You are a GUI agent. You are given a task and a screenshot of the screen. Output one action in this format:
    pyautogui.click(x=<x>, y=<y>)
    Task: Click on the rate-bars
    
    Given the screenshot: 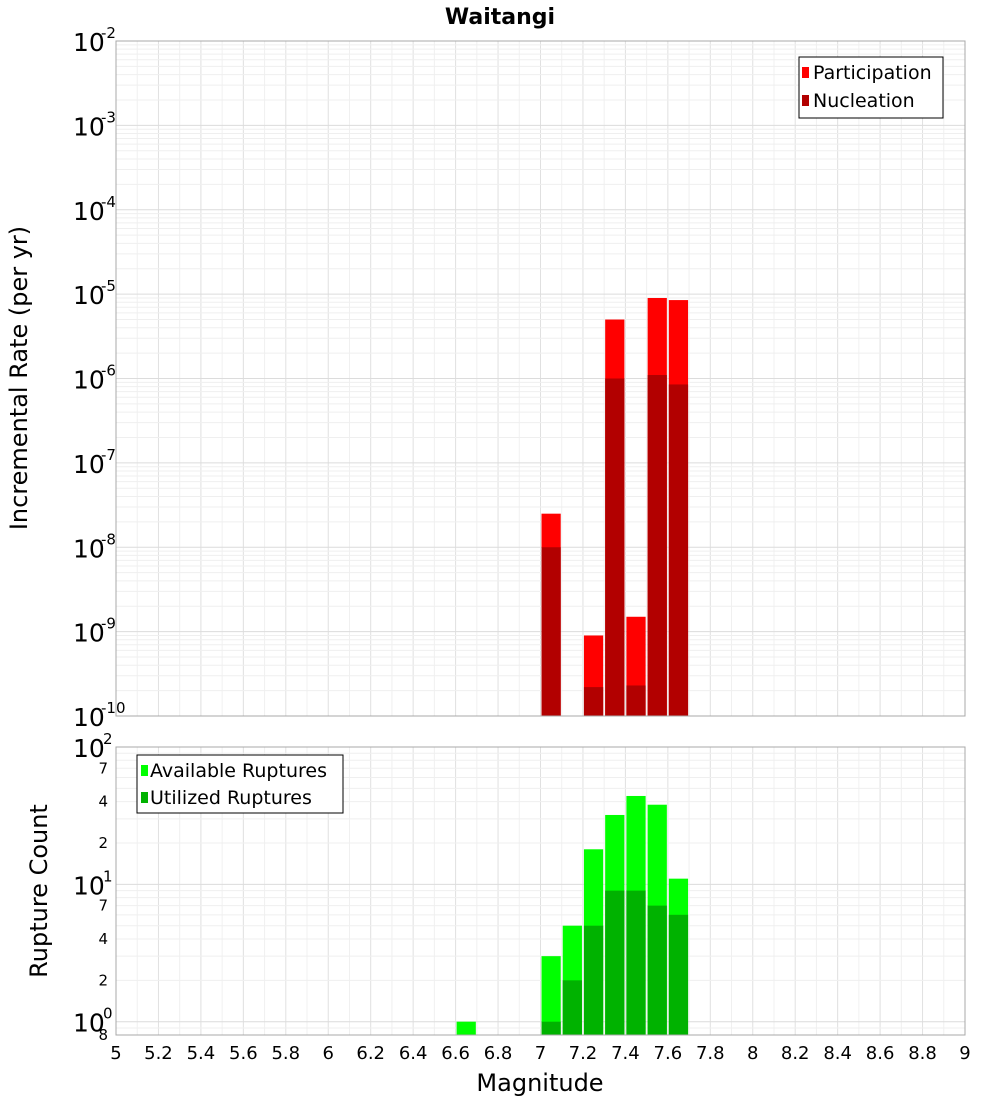 What is the action you would take?
    pyautogui.click(x=615, y=506)
    